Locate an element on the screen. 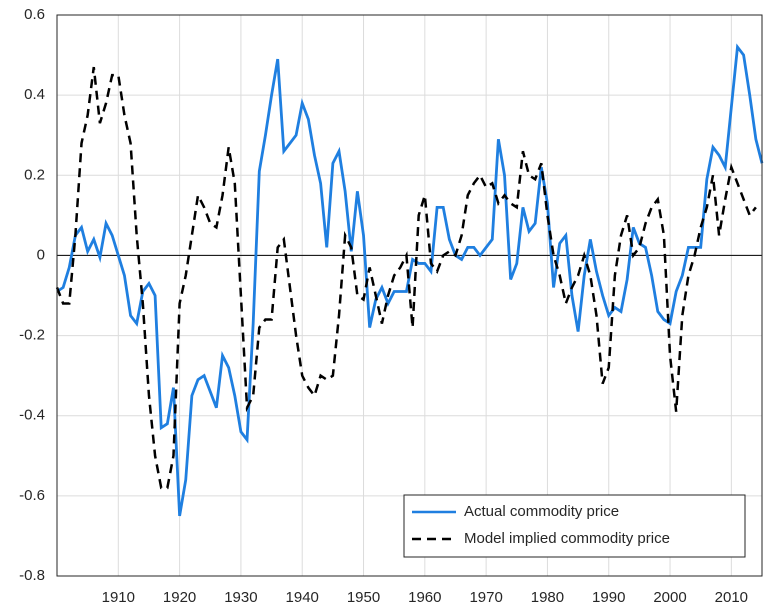 This screenshot has height=612, width=764. legend-label: Model implied commodity price is located at coordinates (567, 538).